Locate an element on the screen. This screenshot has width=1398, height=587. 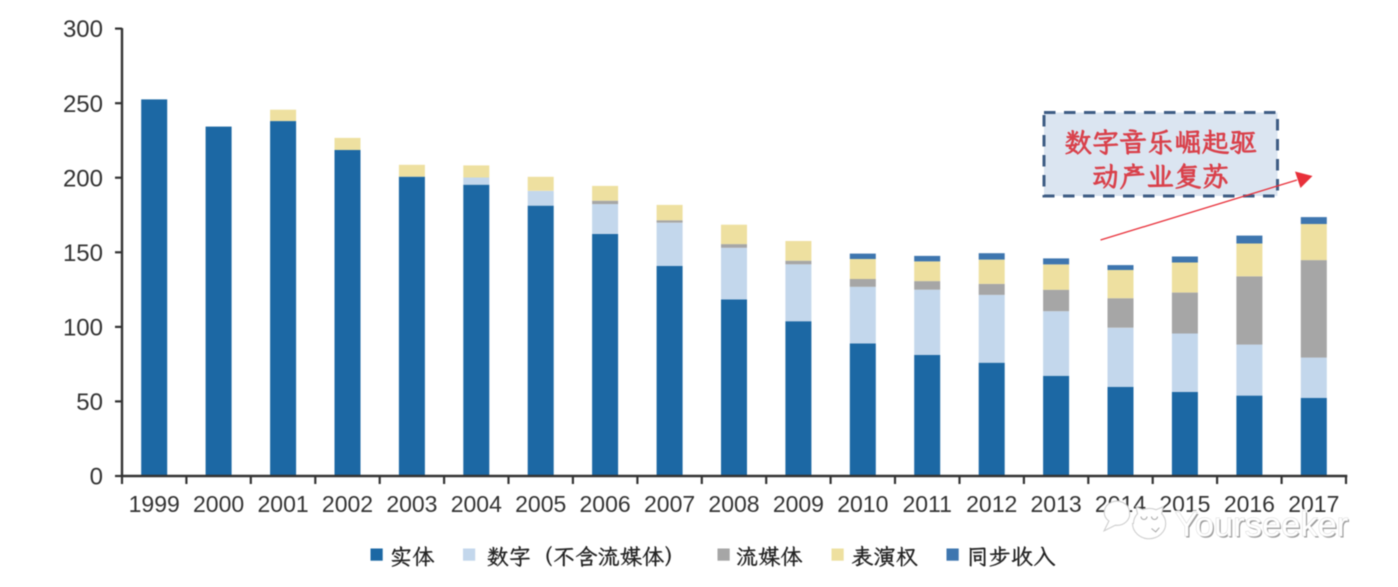
svg-text: 2006 is located at coordinates (605, 504).